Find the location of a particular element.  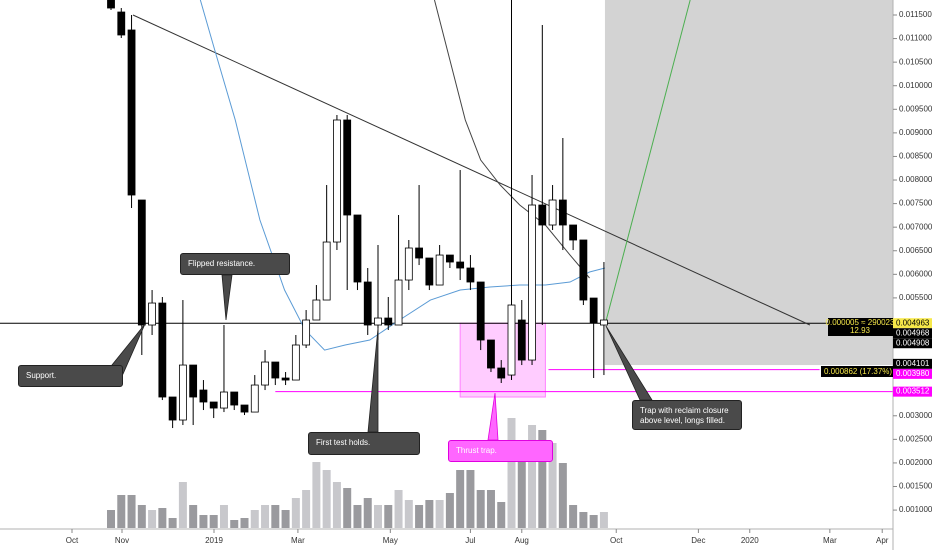

x-tick-label: Oct is located at coordinates (616, 540).